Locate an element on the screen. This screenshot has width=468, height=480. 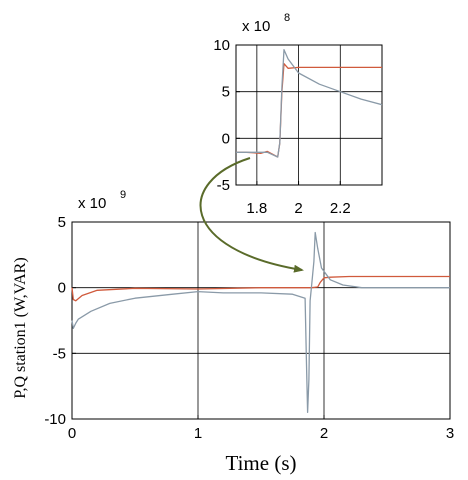
inset-x-tick-labels: 1.8 2 2.2 is located at coordinates (298, 208).